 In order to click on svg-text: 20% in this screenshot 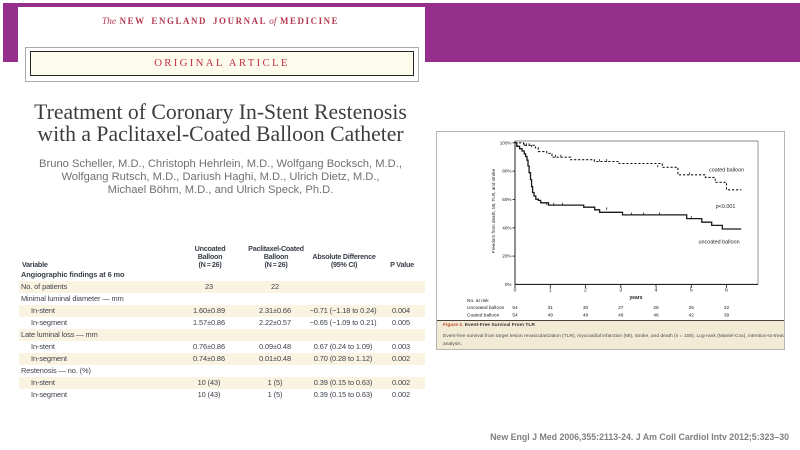, I will do `click(506, 256)`.